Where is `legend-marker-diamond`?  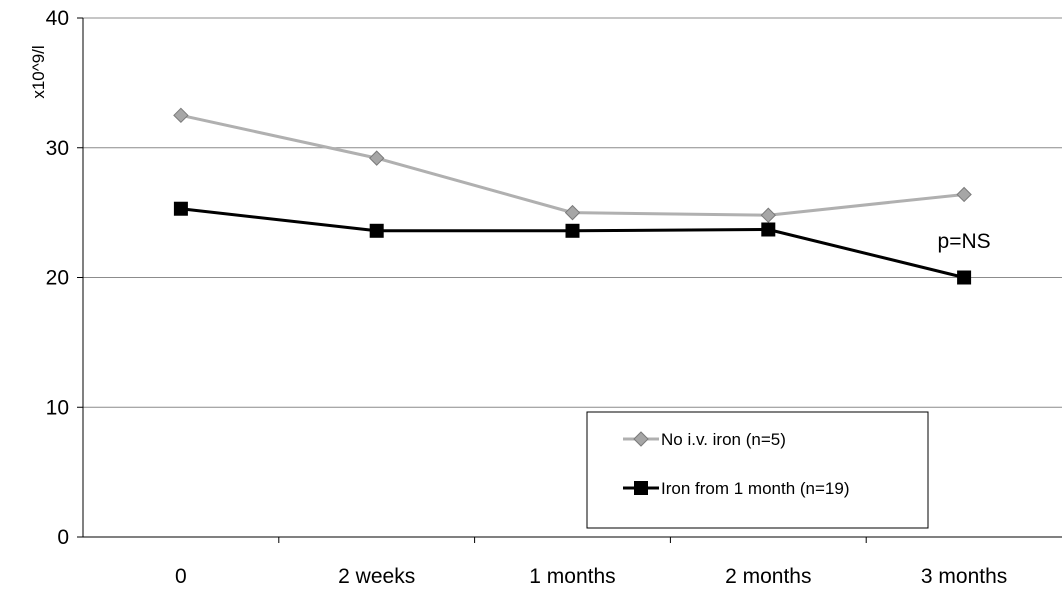
legend-marker-diamond is located at coordinates (641, 439).